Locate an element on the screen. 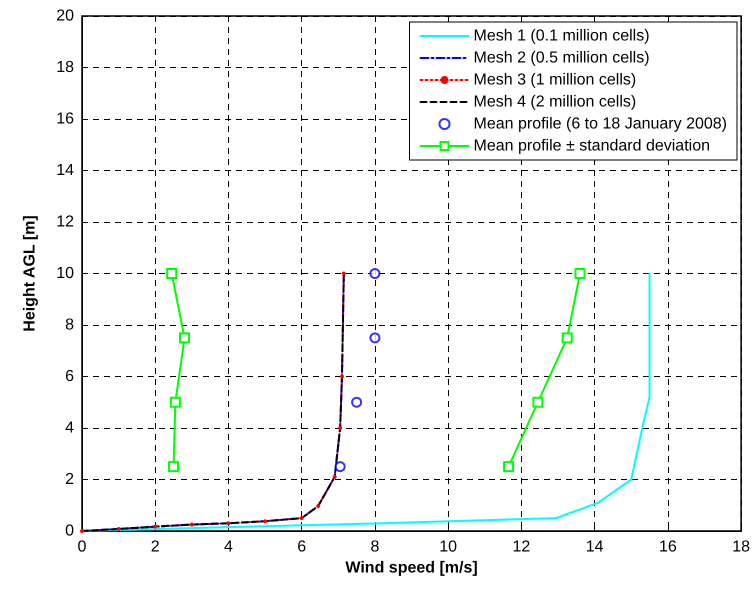  legend-label: Mesh 4 (2 million cells) is located at coordinates (555, 102).